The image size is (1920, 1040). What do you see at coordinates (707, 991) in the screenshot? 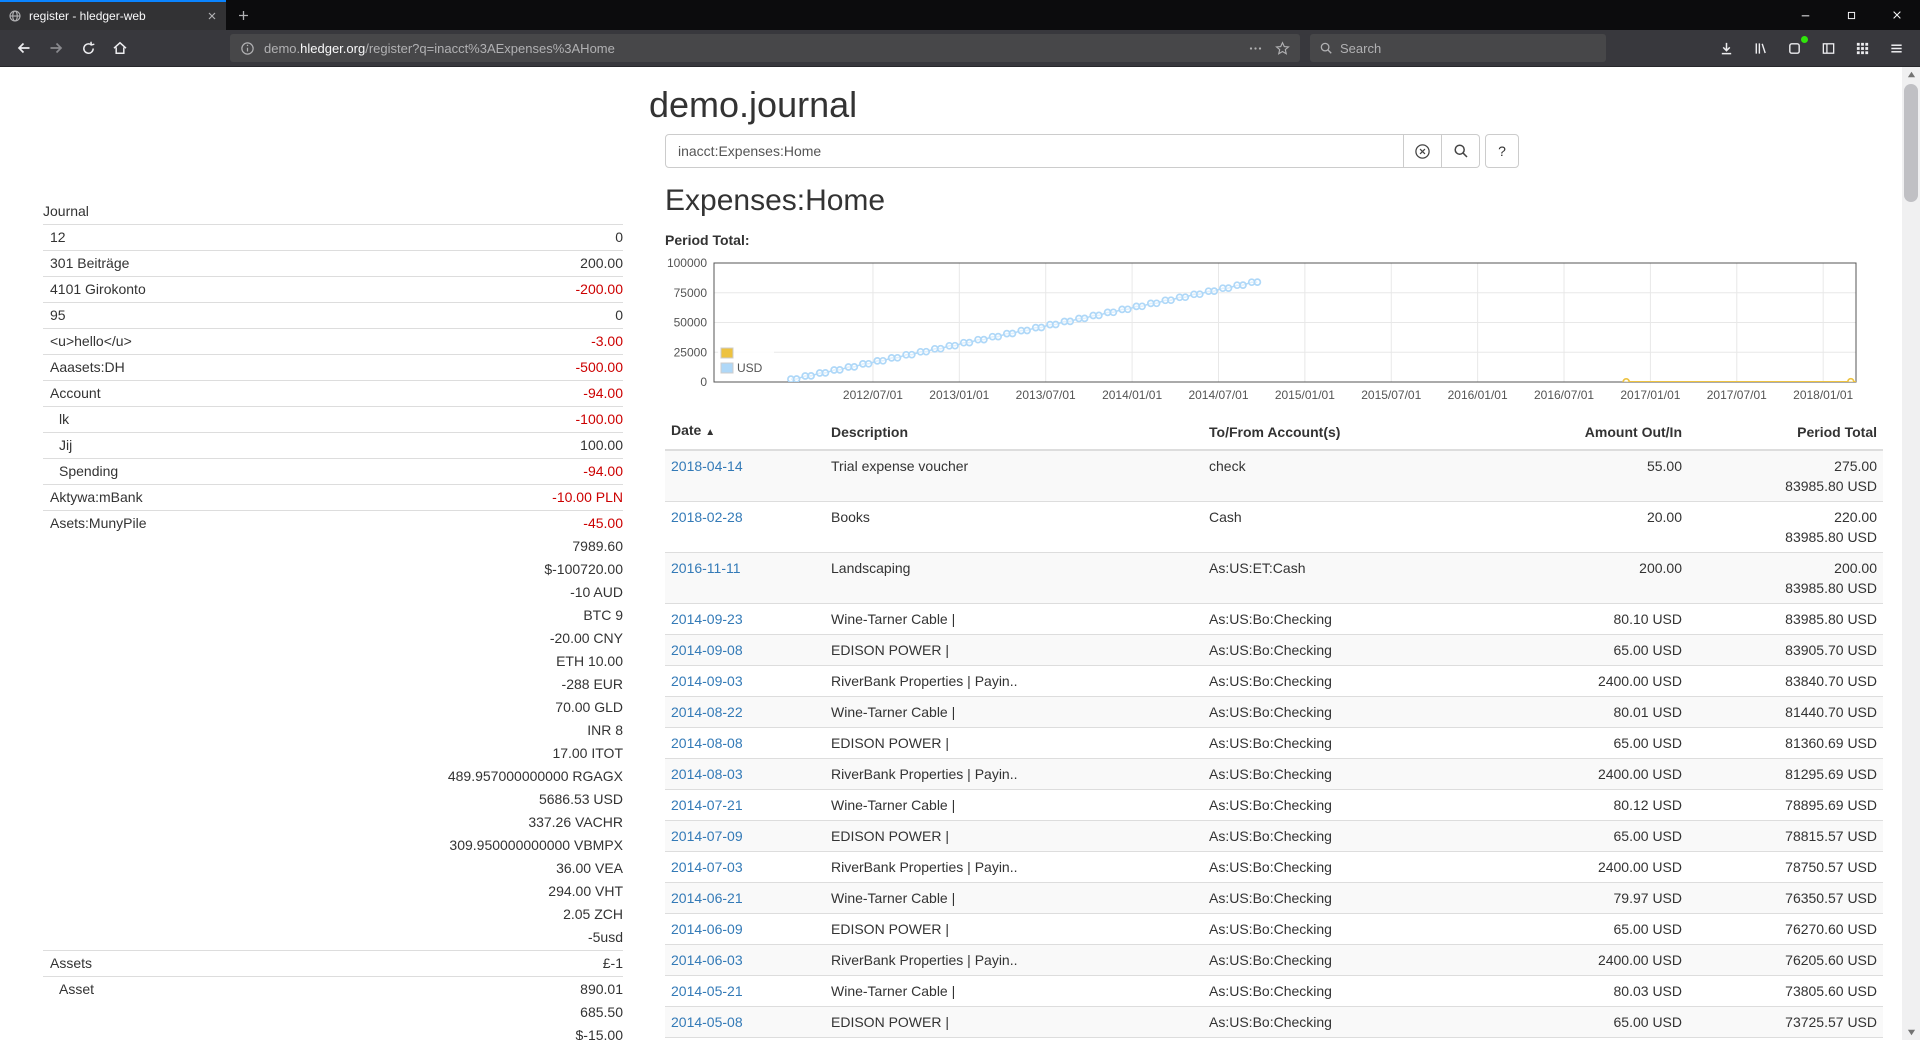
I see `register-date-link: 2014-05-21` at bounding box center [707, 991].